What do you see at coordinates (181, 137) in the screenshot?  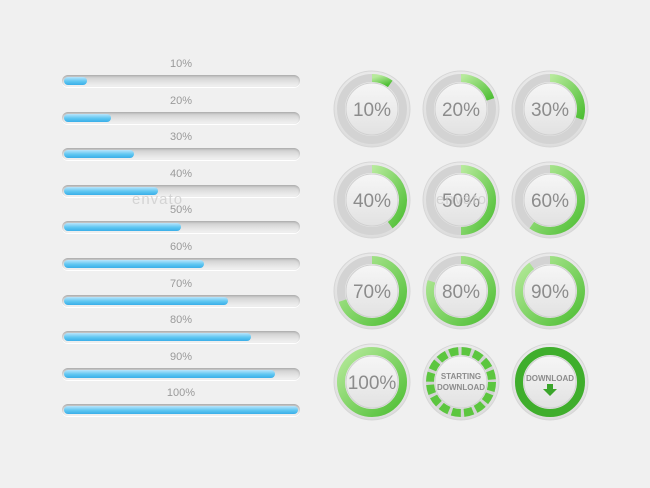 I see `progress-bar-label: 30%` at bounding box center [181, 137].